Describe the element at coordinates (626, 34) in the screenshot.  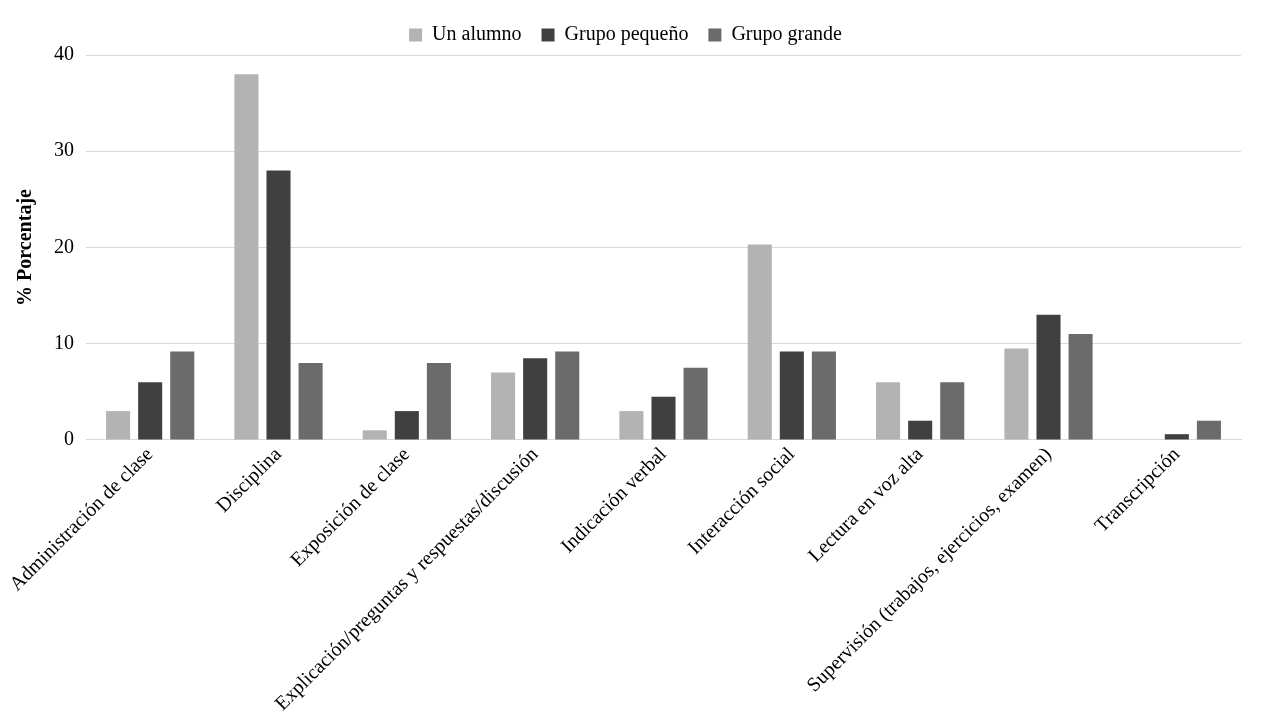
I see `legend-label: Grupo pequeño` at that location.